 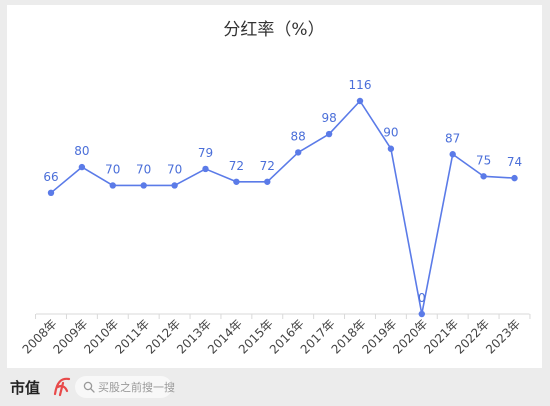 I want to click on data-label: 80, so click(x=81, y=151).